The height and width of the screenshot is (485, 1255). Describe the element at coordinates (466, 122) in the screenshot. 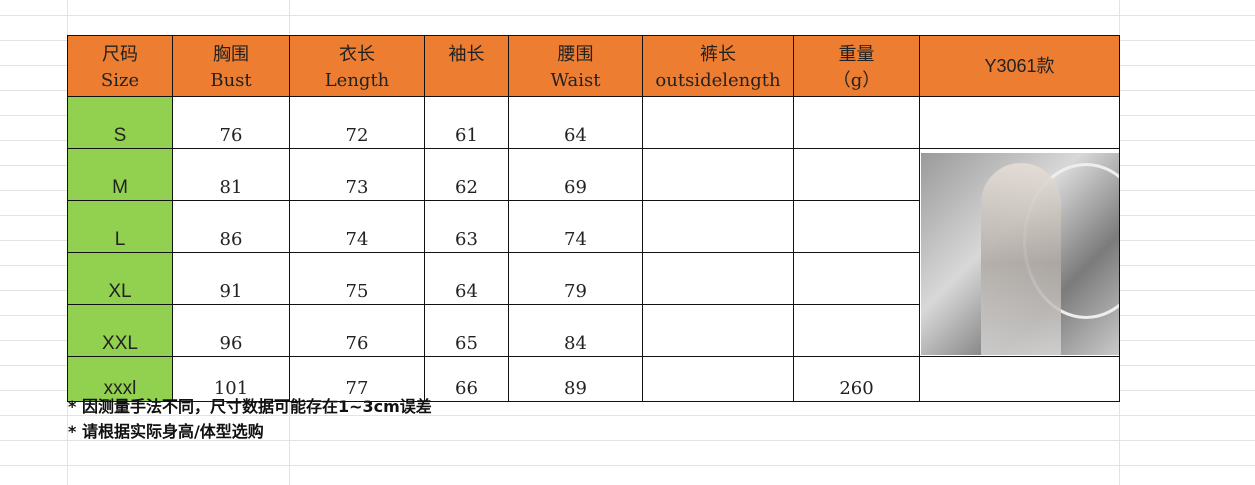

I see `cell-sleeve: 61` at that location.